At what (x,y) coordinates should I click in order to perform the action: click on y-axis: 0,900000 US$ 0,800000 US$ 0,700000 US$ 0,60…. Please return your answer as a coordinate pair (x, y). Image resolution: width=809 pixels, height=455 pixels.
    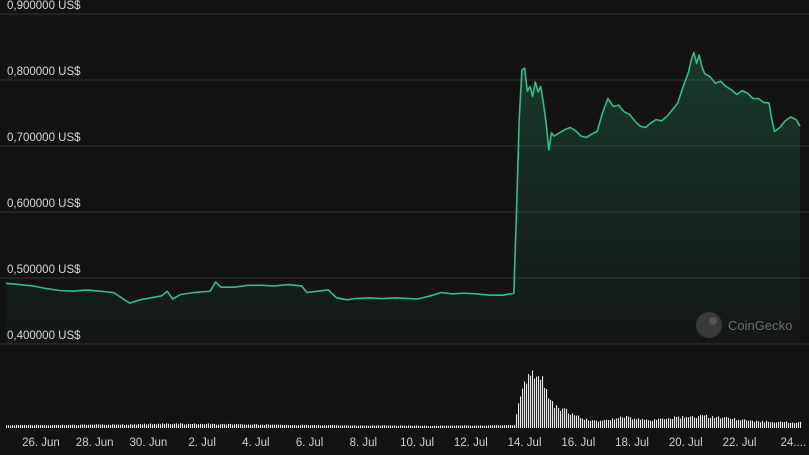
    Looking at the image, I should click on (44, 171).